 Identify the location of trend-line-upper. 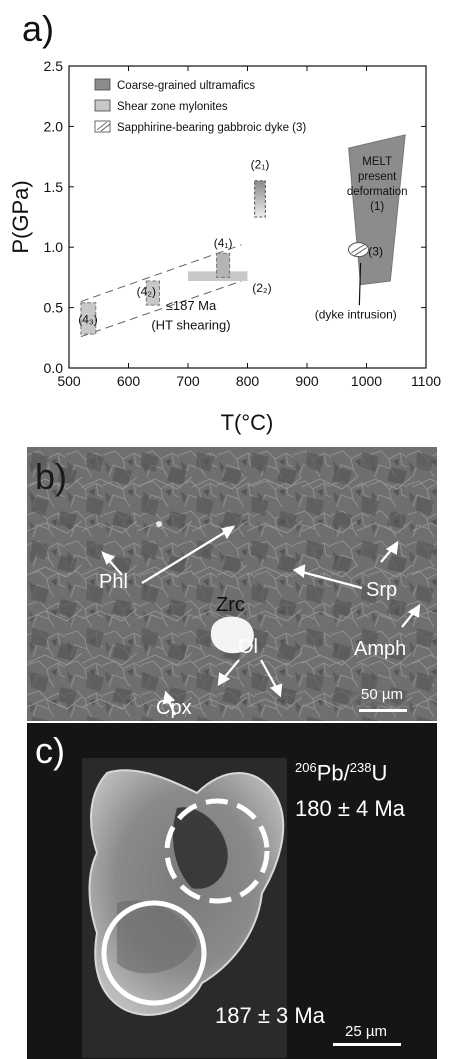
(161, 273).